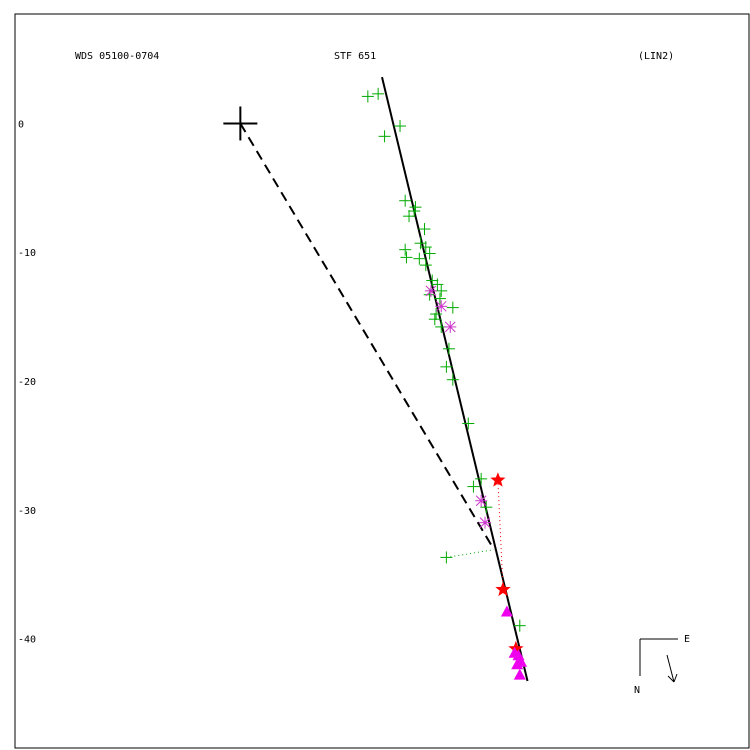 The width and height of the screenshot is (750, 750). Describe the element at coordinates (672, 668) in the screenshot. I see `motion-arrow-icon` at that location.